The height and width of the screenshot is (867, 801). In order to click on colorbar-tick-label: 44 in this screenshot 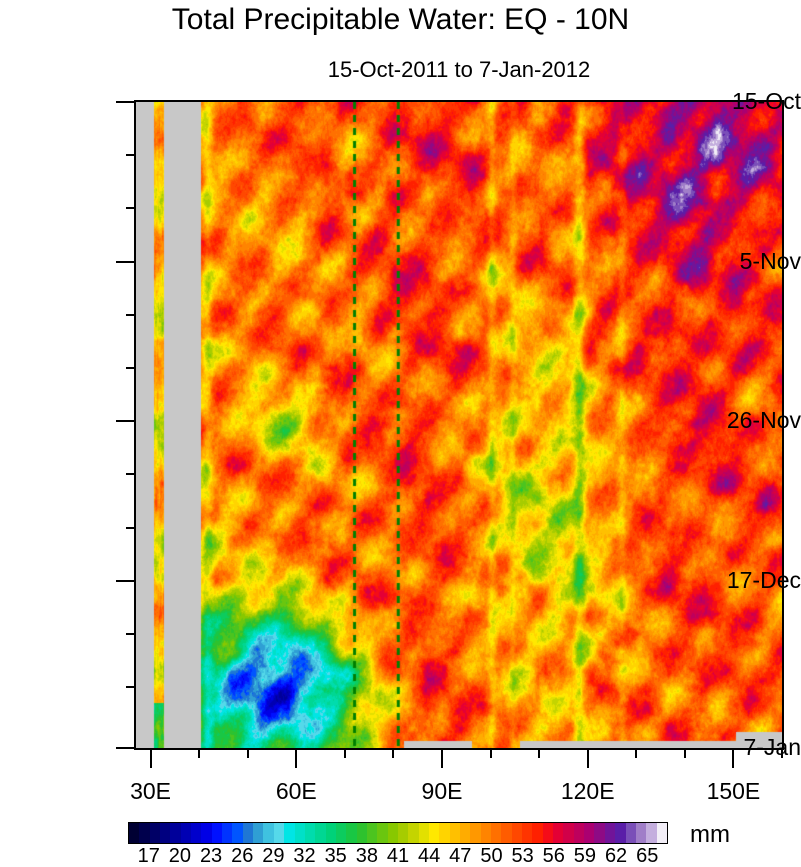, I will do `click(429, 856)`.